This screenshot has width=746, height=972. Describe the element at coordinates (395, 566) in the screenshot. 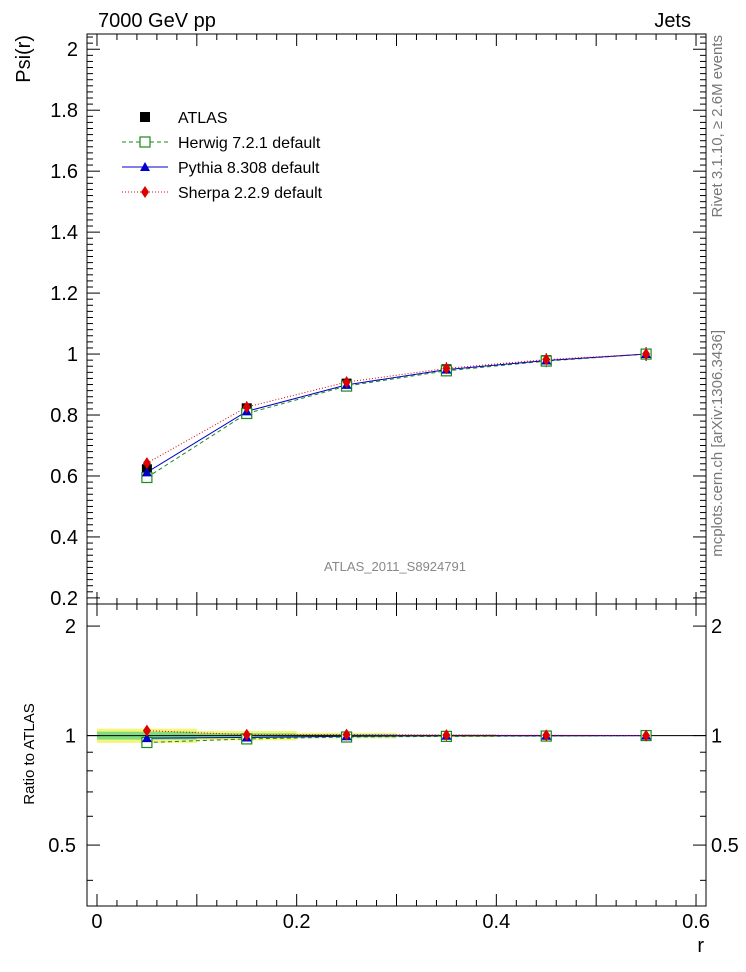

I see `analysis-tag: ATLAS_2011_S8924791` at that location.